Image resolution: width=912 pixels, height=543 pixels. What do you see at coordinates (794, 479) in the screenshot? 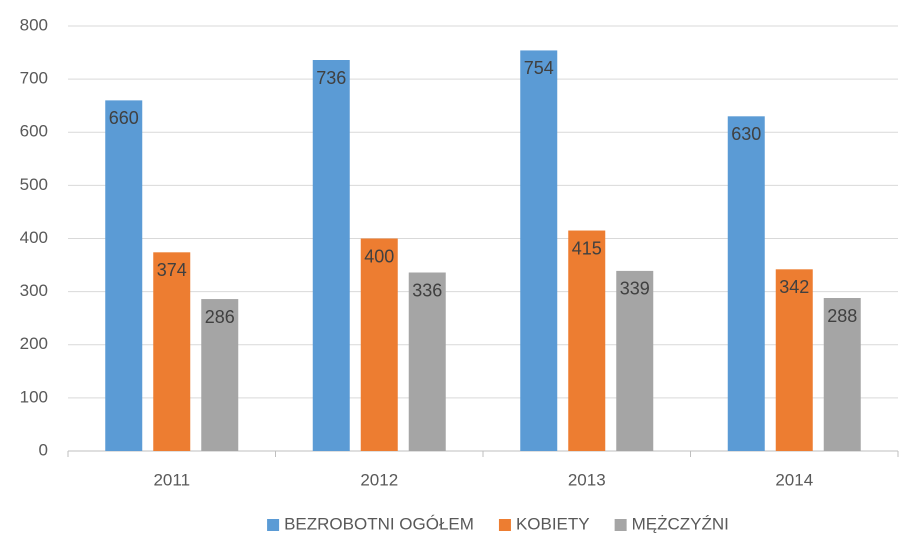
I see `x-tick-label: 2014` at bounding box center [794, 479].